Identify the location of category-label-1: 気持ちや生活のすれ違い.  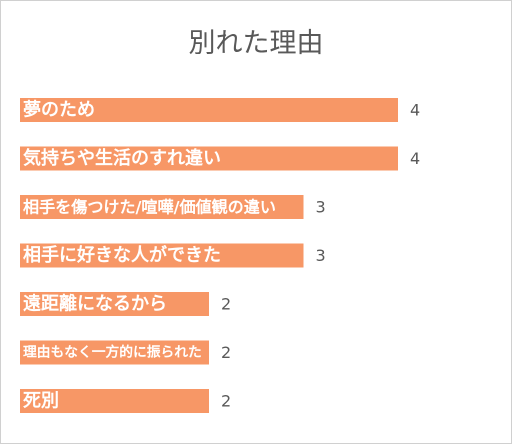
(122, 158).